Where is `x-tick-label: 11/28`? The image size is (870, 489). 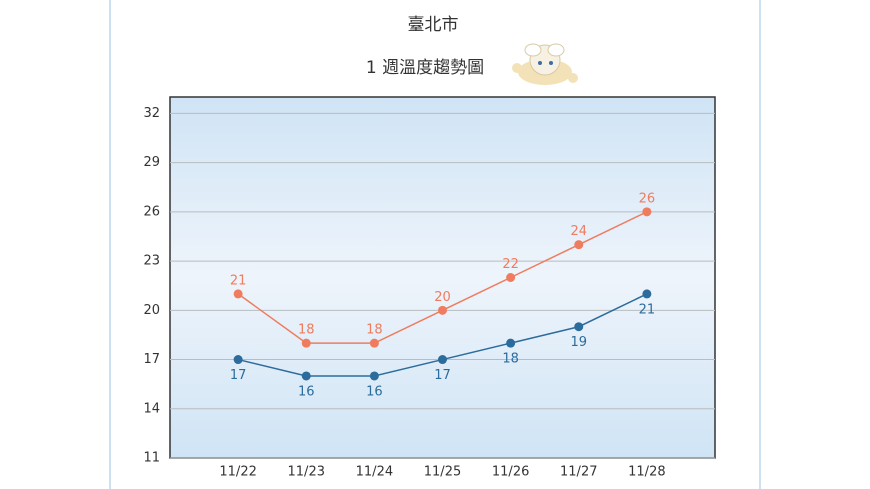
x-tick-label: 11/28 is located at coordinates (646, 472).